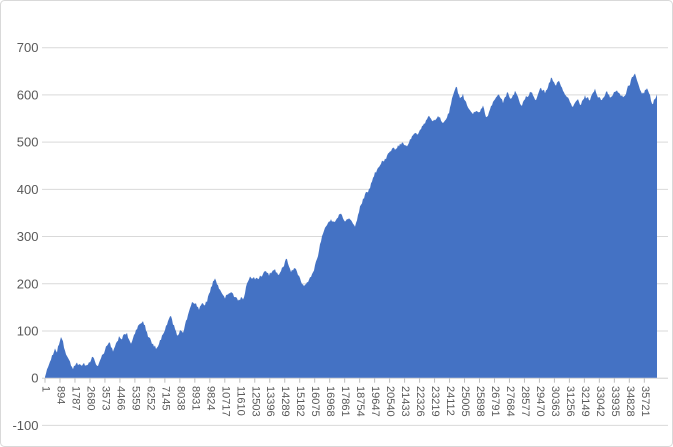 This screenshot has width=673, height=447. I want to click on x-axis-label: 12503, so click(255, 401).